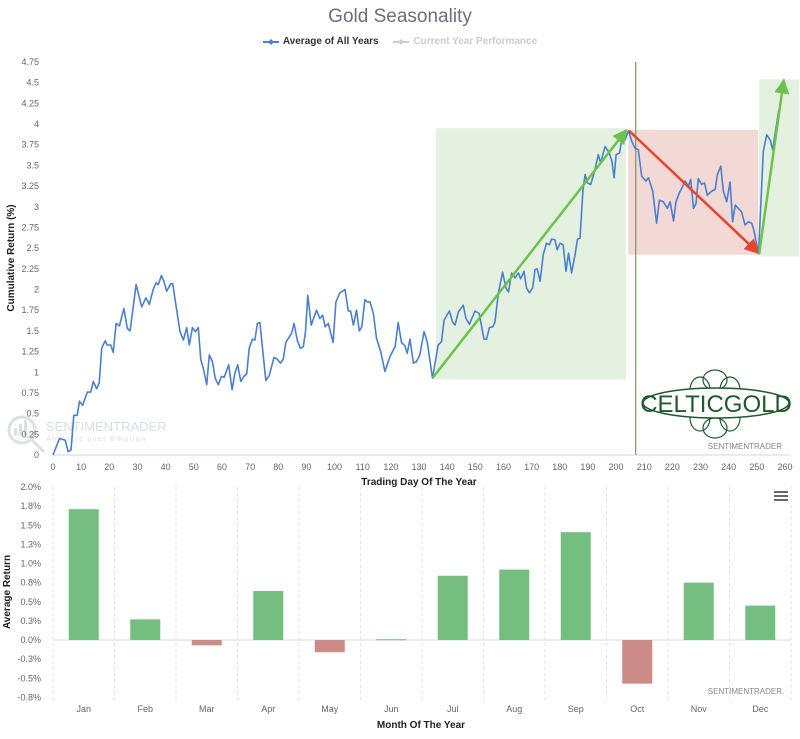 This screenshot has height=739, width=800. I want to click on y-tick-label: 2.25, so click(30, 269).